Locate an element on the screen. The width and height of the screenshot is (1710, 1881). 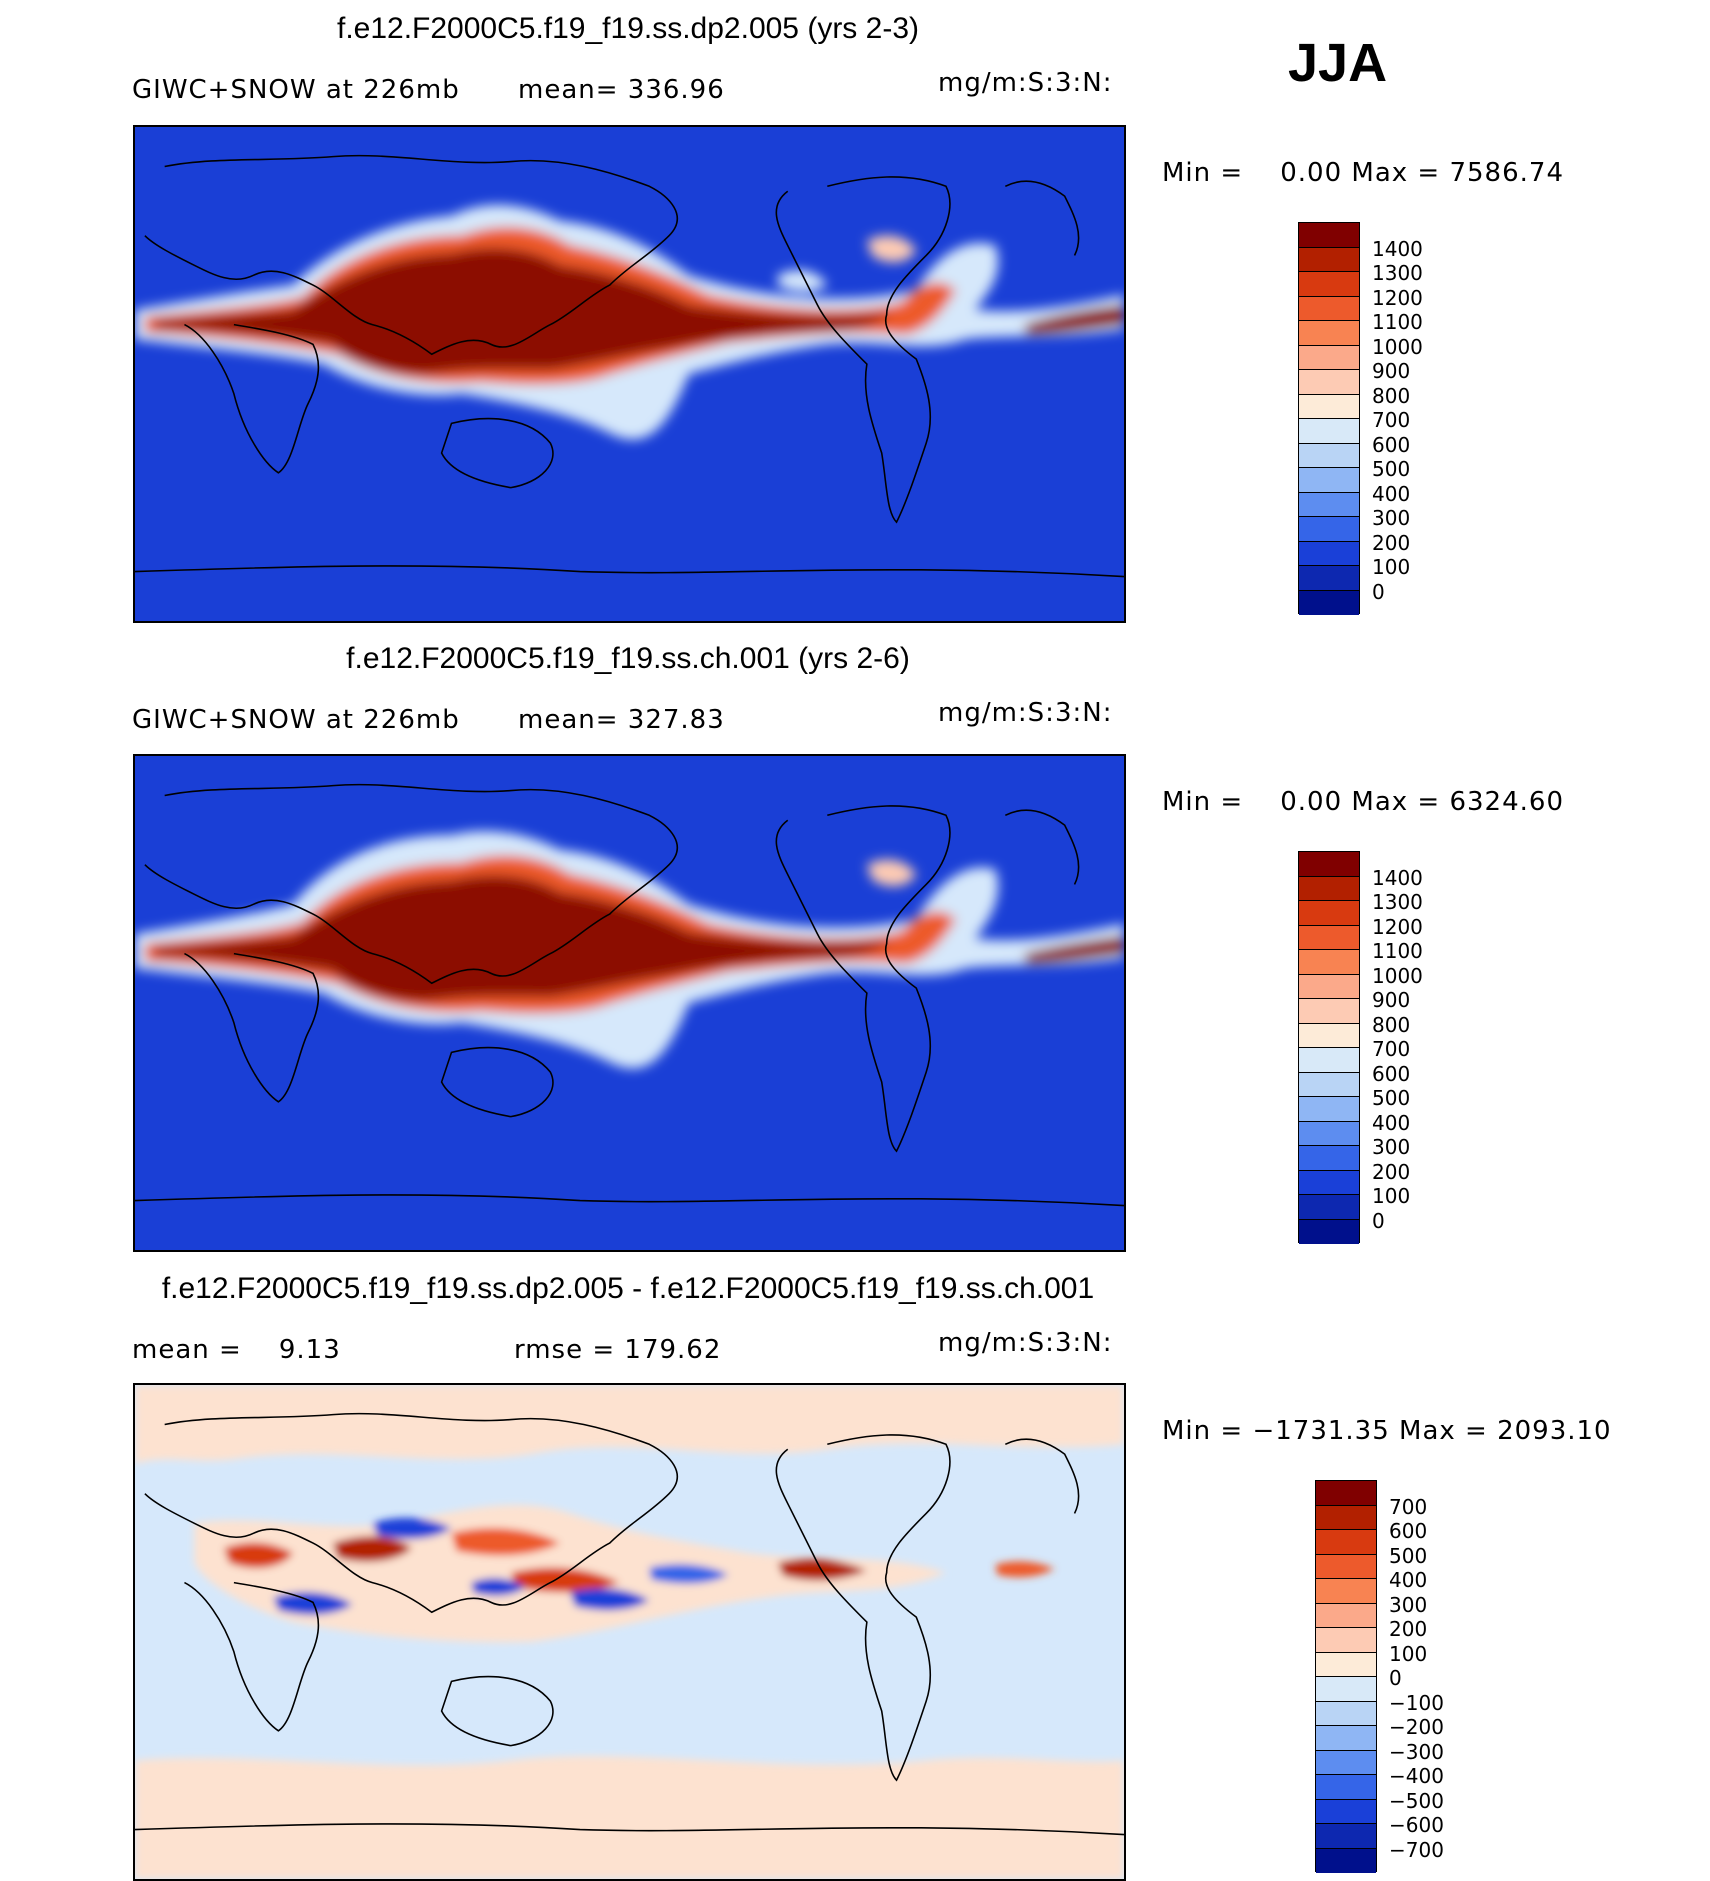
colorbar-label: −600 is located at coordinates (1416, 1825).